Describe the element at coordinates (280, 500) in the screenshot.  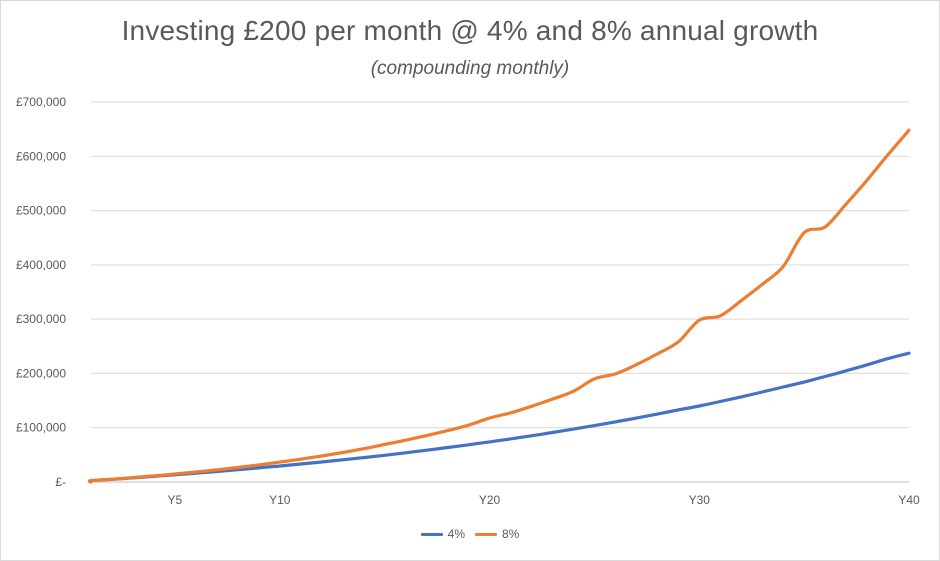
I see `x-tick-label: Y10` at that location.